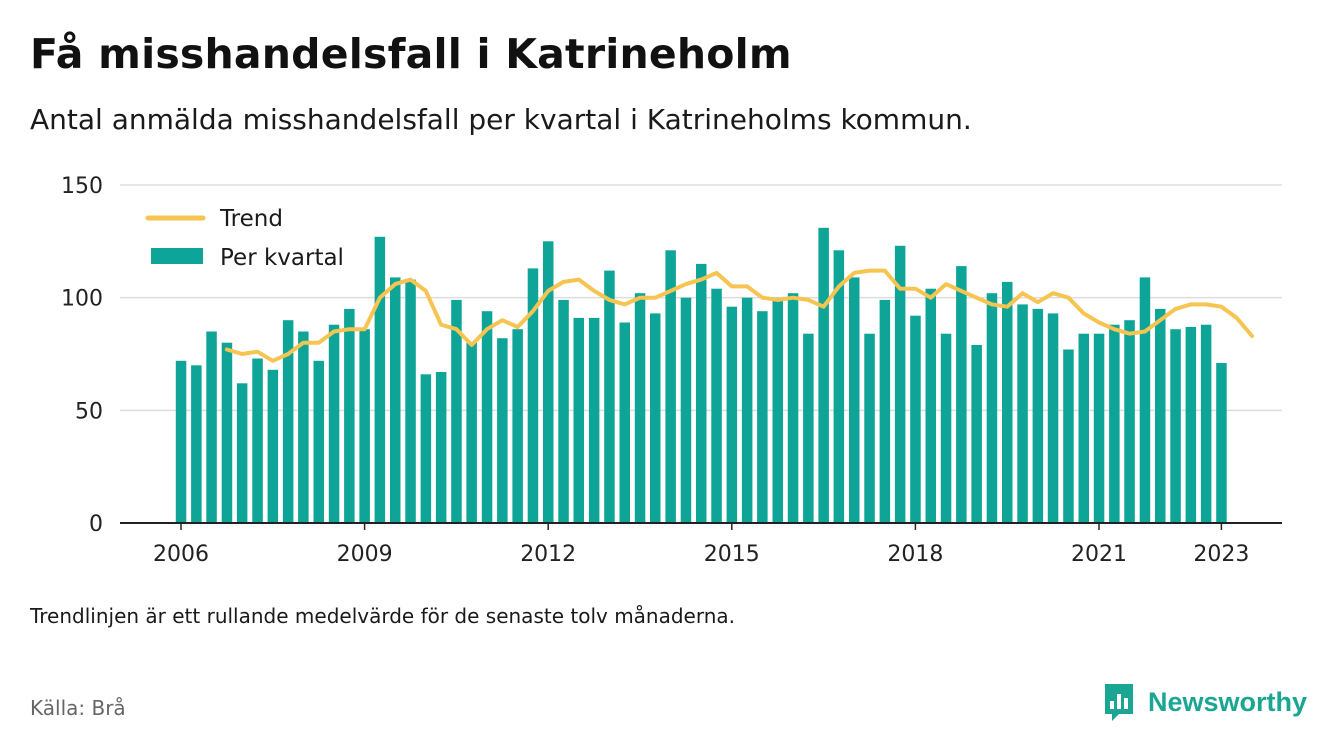 This screenshot has width=1340, height=753. Describe the element at coordinates (1119, 702) in the screenshot. I see `newsworthy-logo-icon` at that location.